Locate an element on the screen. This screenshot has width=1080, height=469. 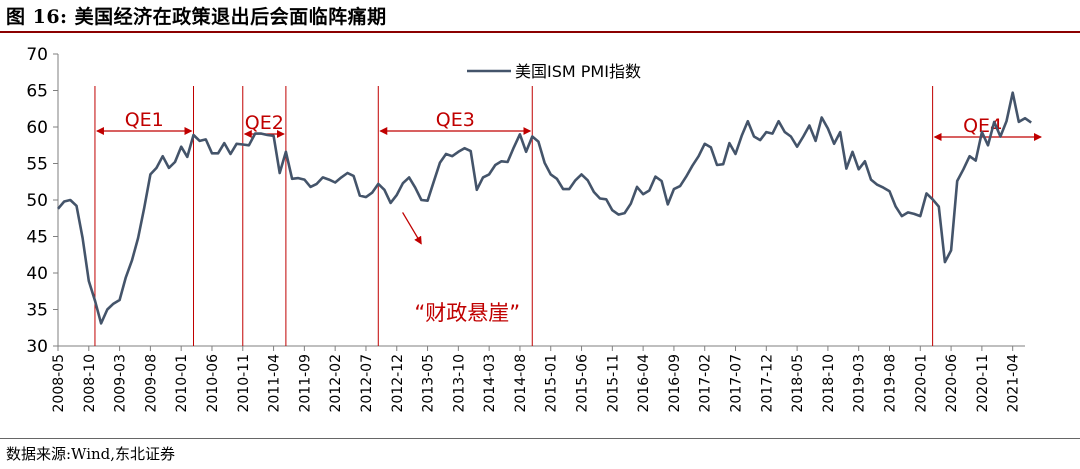
x-tick-label: 2021-04 is located at coordinates (1014, 383).